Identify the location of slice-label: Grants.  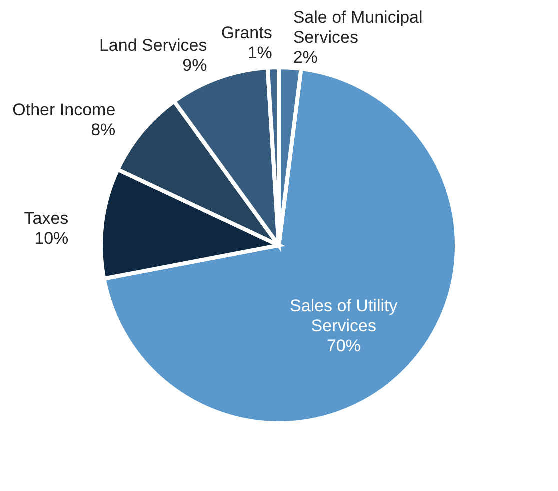
(246, 33).